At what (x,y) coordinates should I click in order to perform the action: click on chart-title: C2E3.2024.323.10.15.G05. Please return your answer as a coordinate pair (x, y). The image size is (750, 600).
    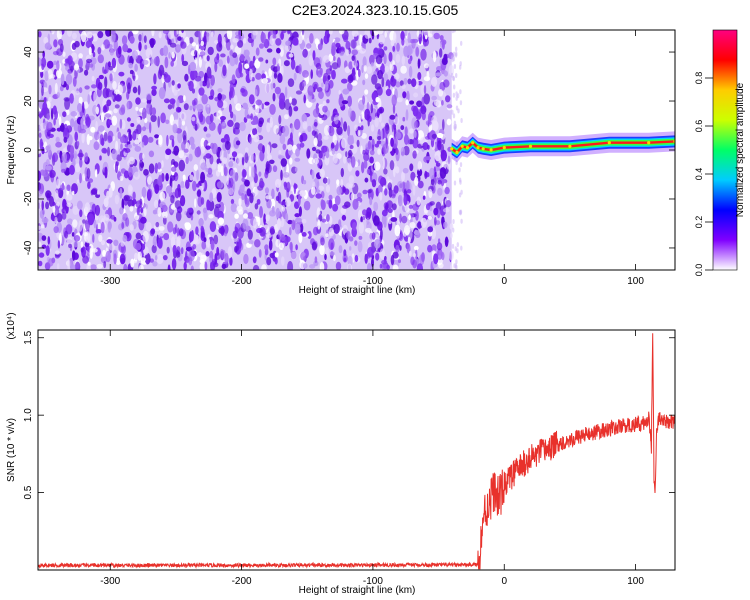
    Looking at the image, I should click on (375, 10).